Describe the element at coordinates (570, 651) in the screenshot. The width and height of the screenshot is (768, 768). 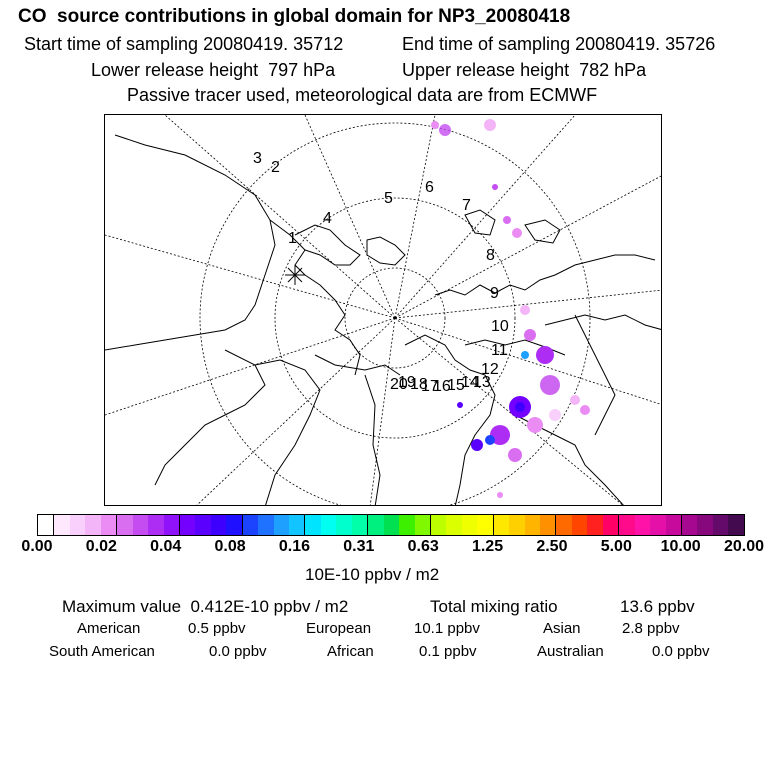
I see `region-name-australian: Australian` at that location.